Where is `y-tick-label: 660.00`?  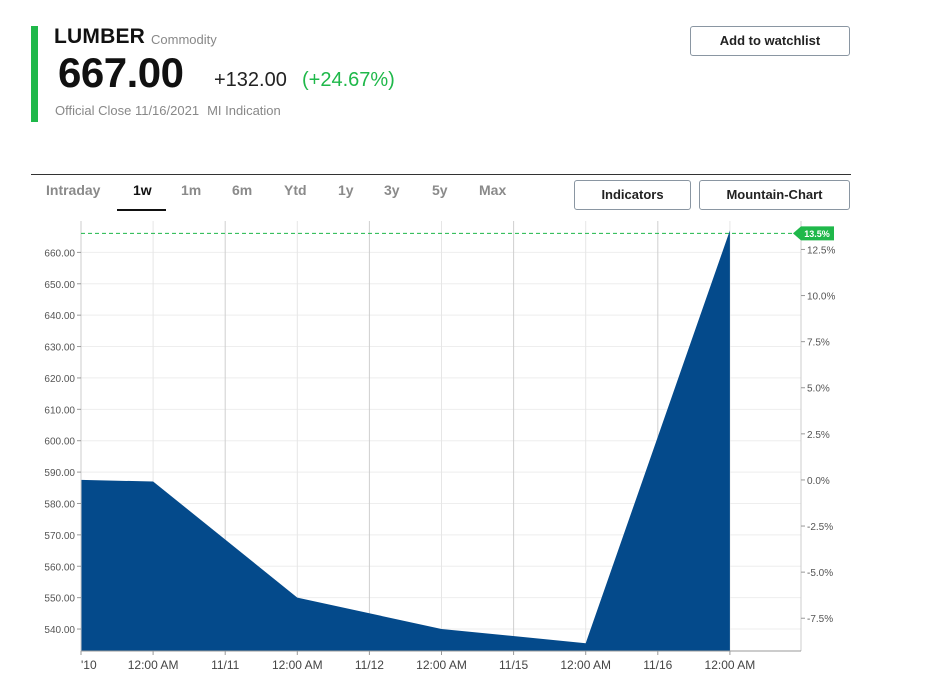
y-tick-label: 660.00 is located at coordinates (59, 253).